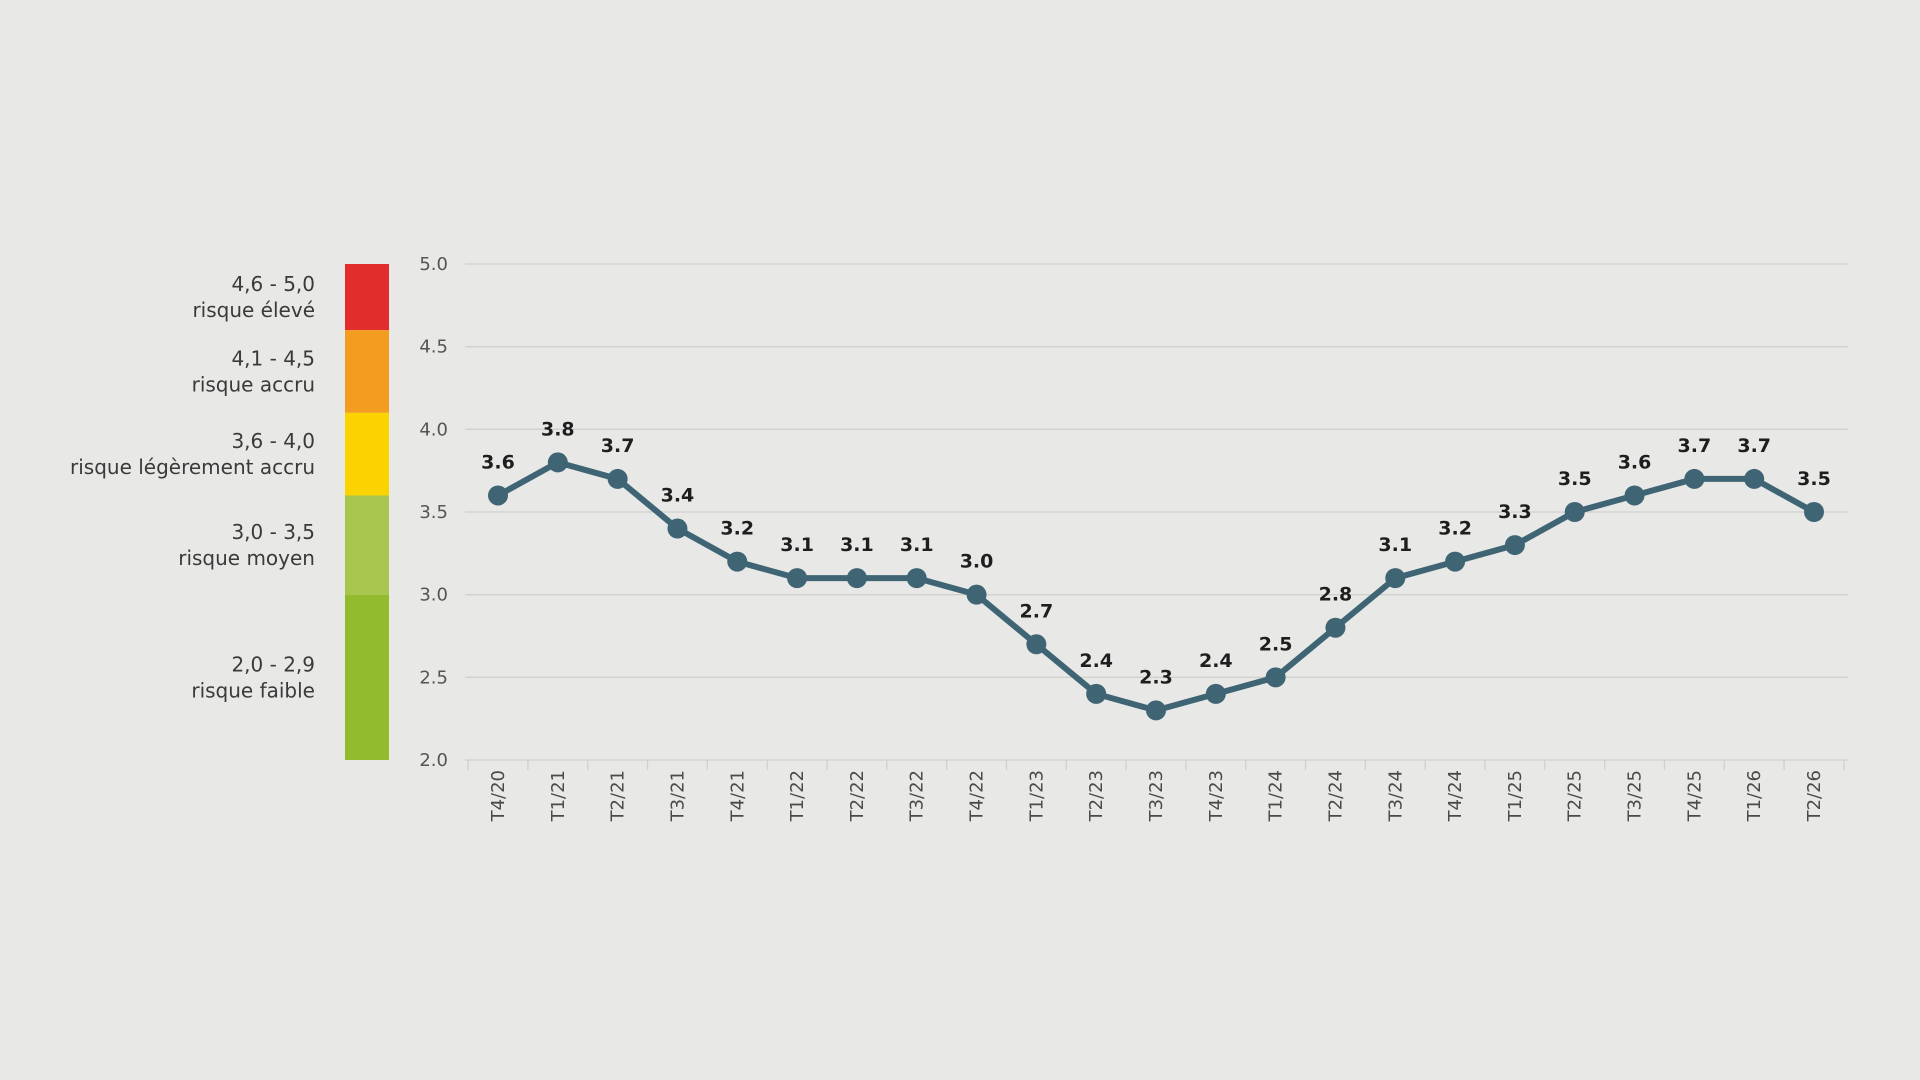 The height and width of the screenshot is (1080, 1920). What do you see at coordinates (433, 595) in the screenshot?
I see `y-tick-label: 3.0` at bounding box center [433, 595].